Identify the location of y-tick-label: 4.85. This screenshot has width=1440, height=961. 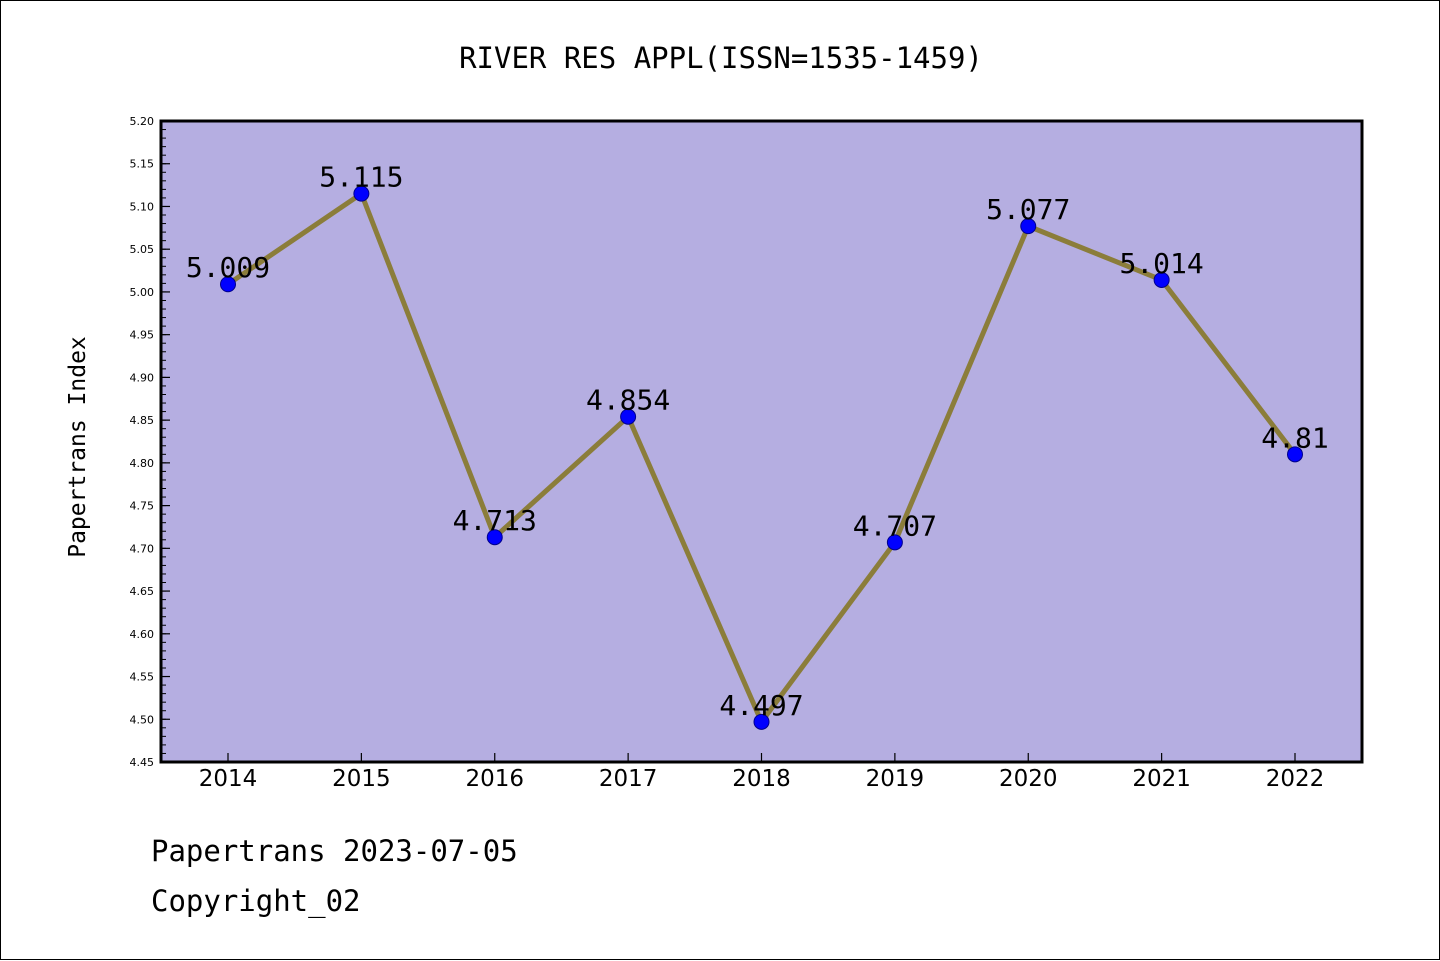
(142, 420).